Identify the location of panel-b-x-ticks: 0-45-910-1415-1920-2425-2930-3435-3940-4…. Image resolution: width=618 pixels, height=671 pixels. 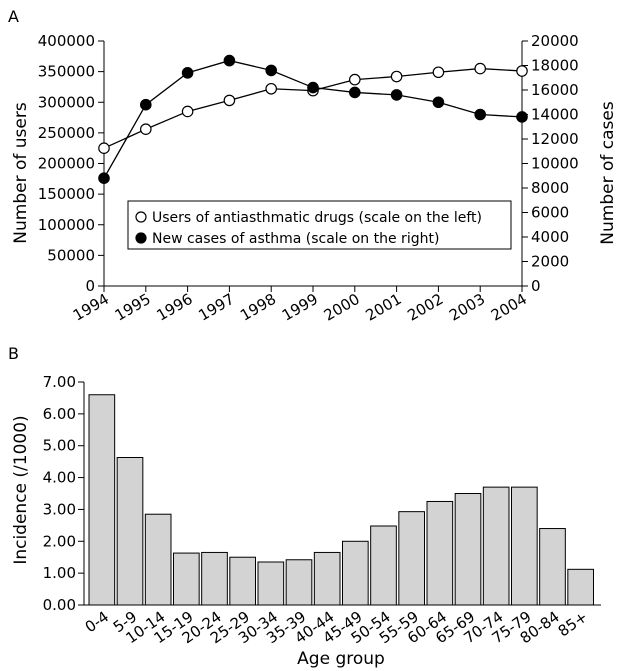
(336, 628).